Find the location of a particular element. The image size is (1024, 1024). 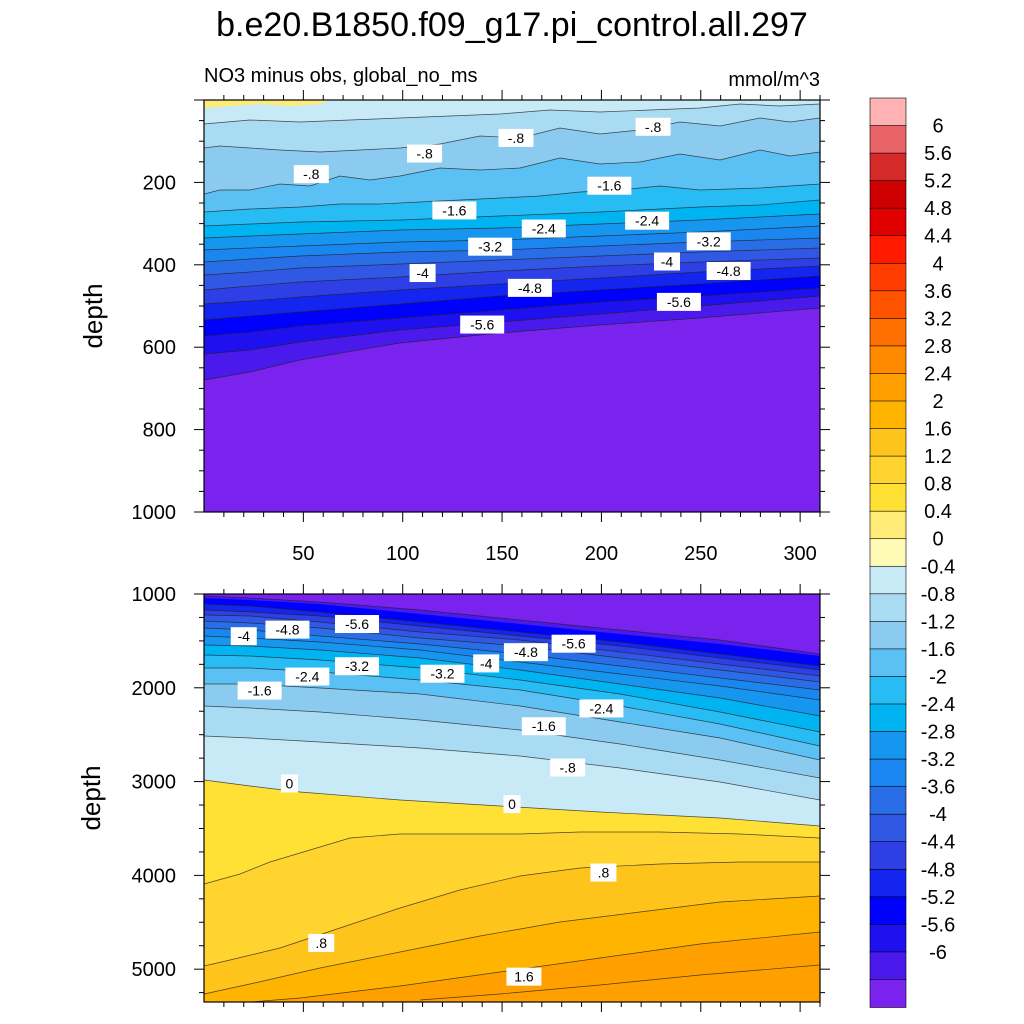

colorbar-label: 4.4 is located at coordinates (938, 237).